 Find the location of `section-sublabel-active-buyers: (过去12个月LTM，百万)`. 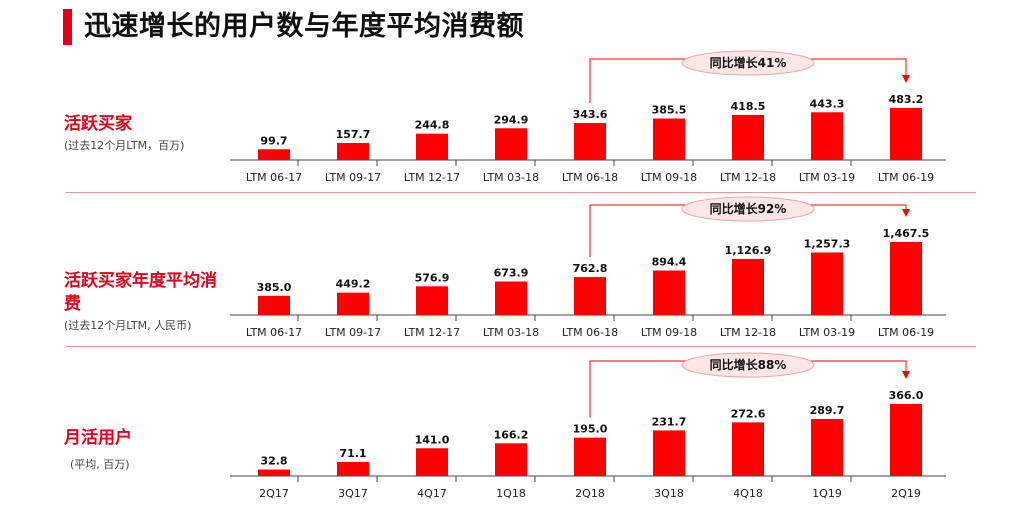

section-sublabel-active-buyers: (过去12个月LTM，百万) is located at coordinates (124, 145).